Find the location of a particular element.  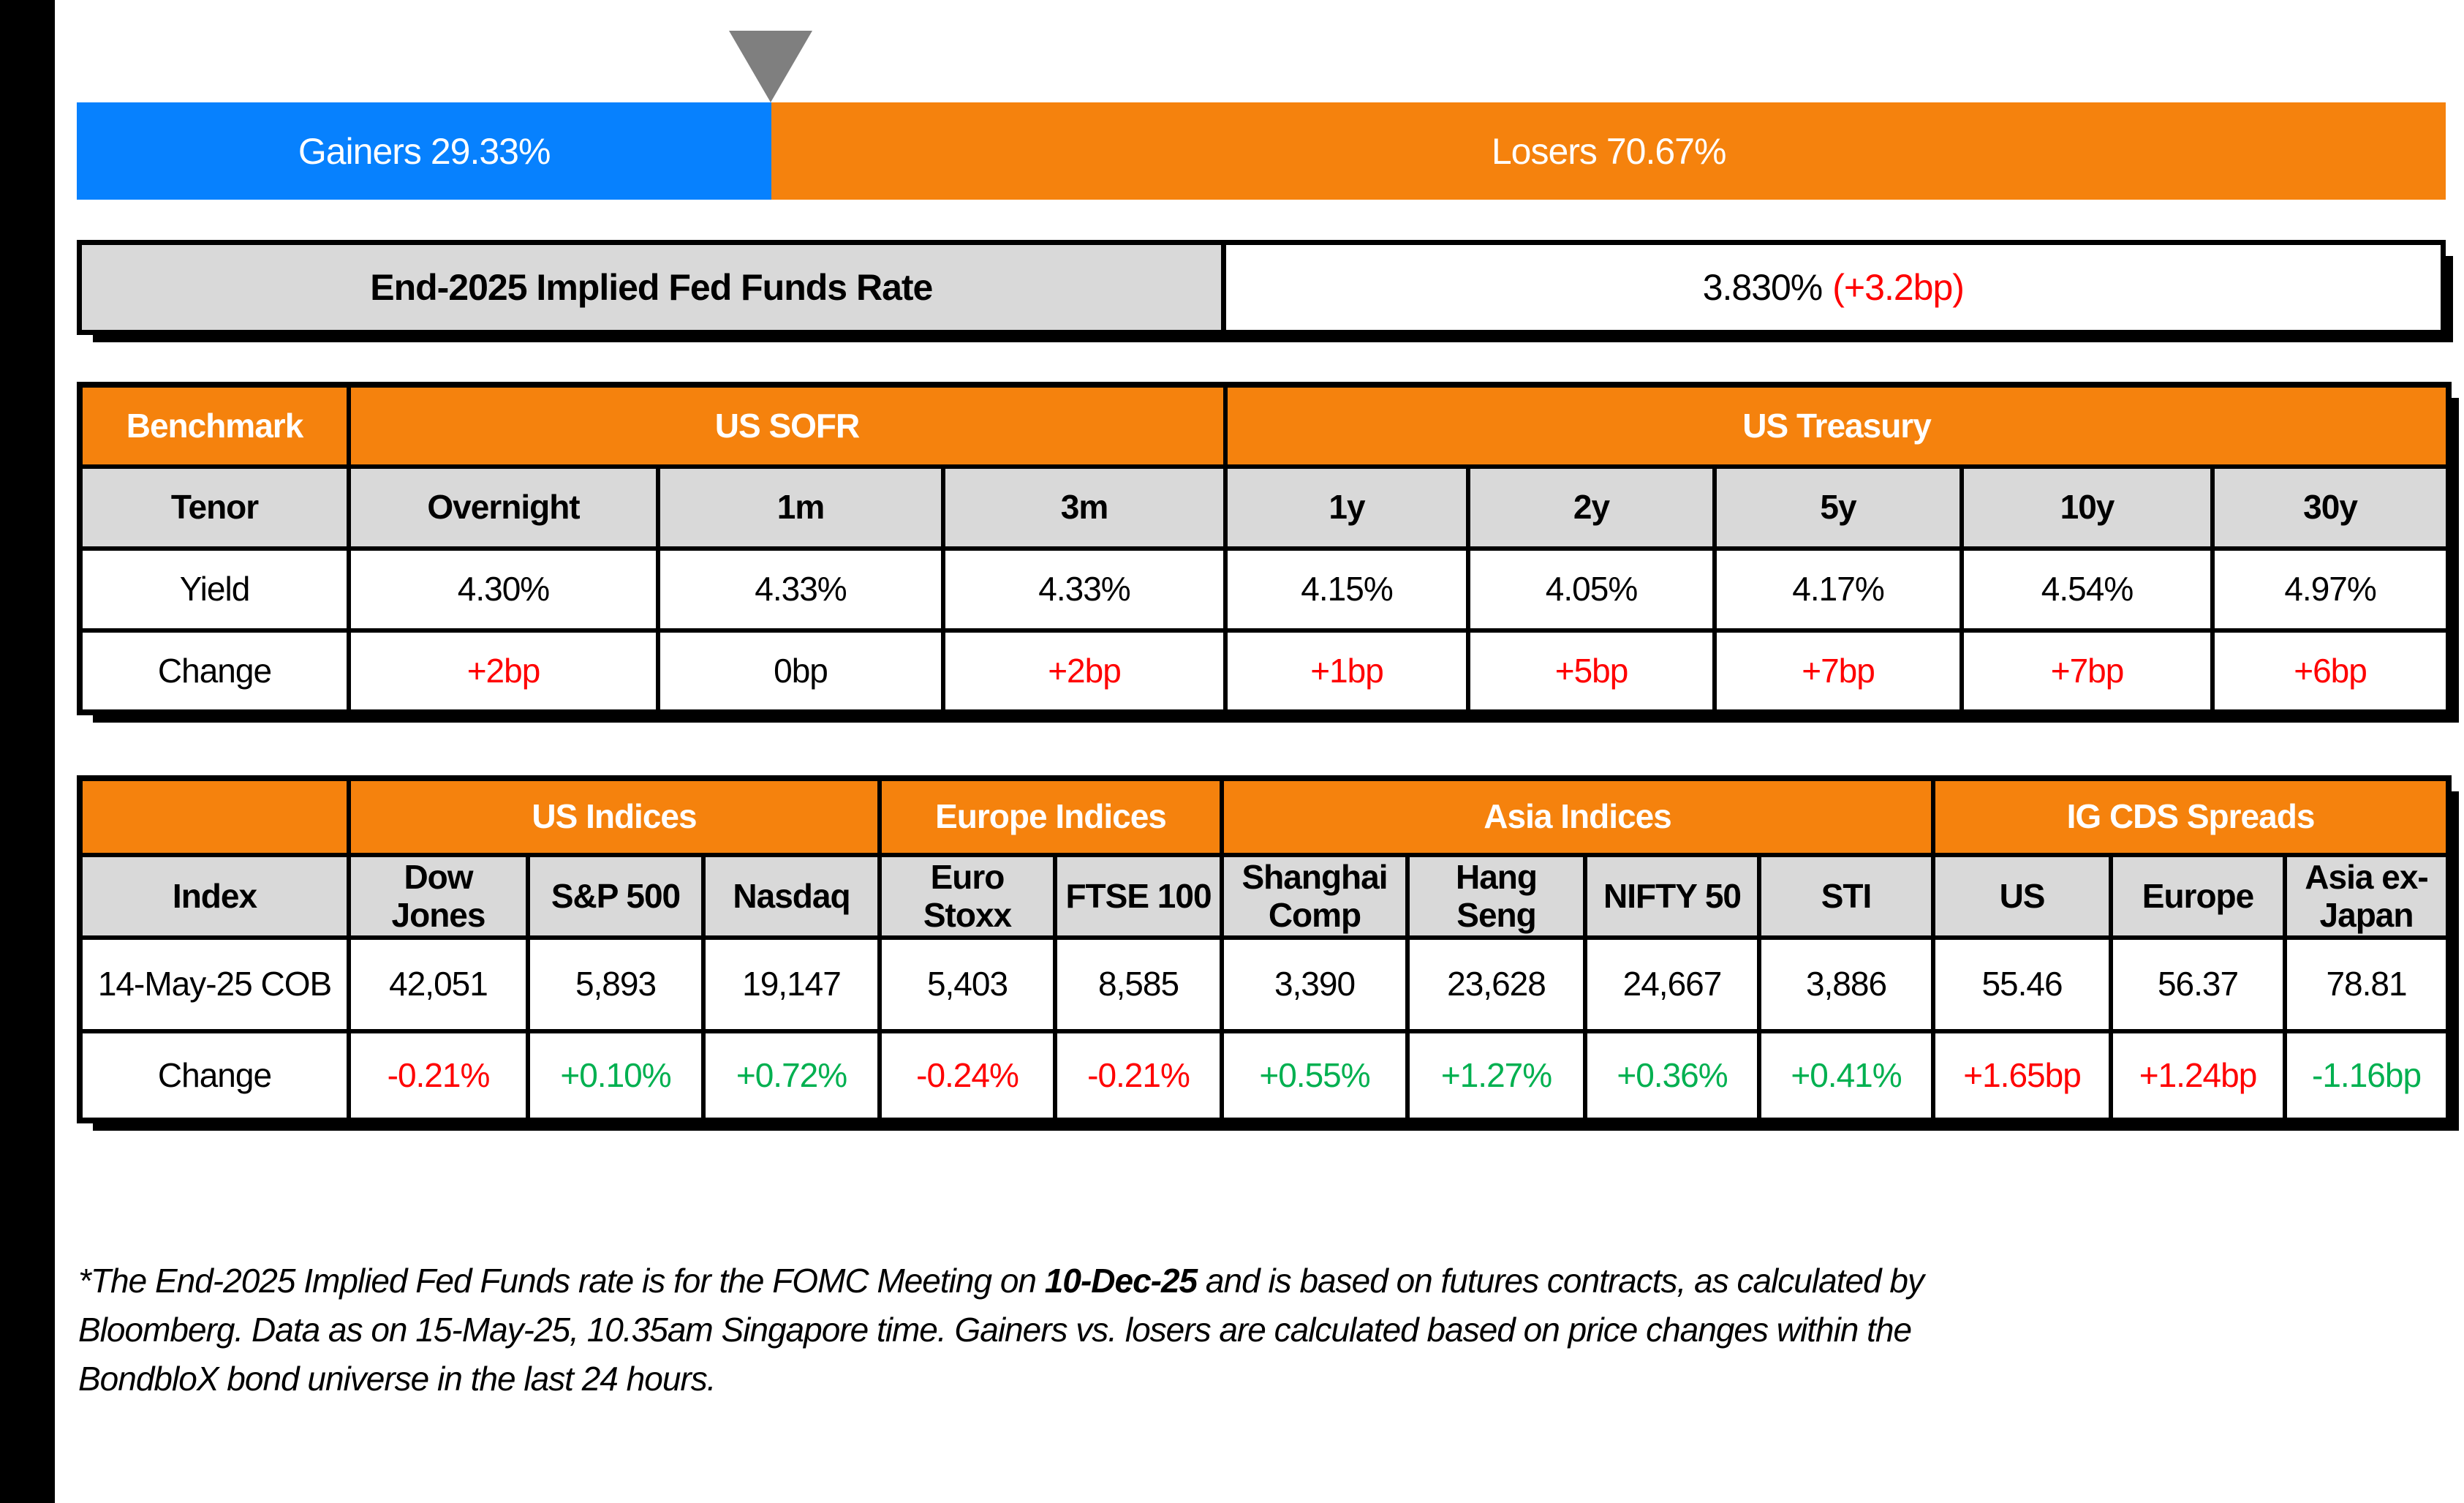

change-cds-europe: +1.24bp is located at coordinates (2198, 1076).